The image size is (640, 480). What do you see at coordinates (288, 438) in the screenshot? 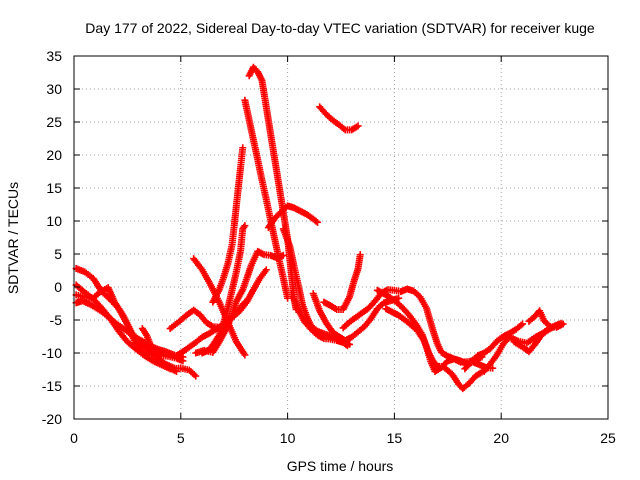
I see `x-tick-label: 10` at bounding box center [288, 438].